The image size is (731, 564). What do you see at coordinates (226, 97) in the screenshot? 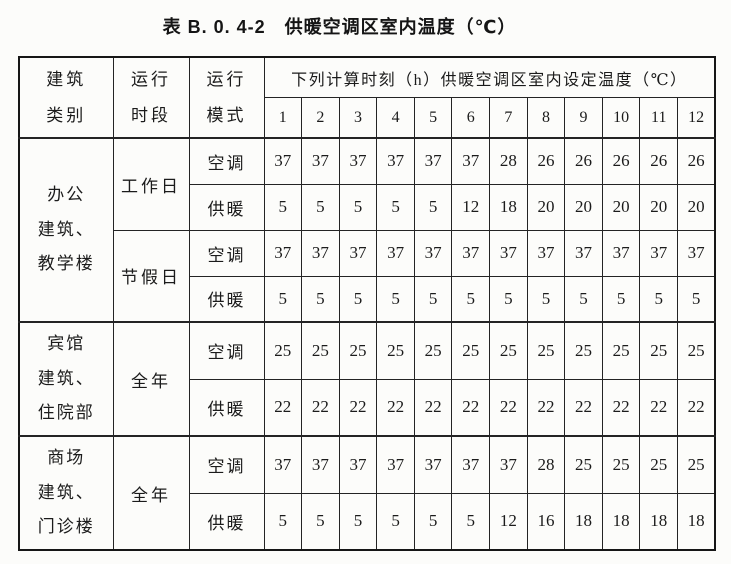
I see `header-operation-mode: 运行 模式` at bounding box center [226, 97].